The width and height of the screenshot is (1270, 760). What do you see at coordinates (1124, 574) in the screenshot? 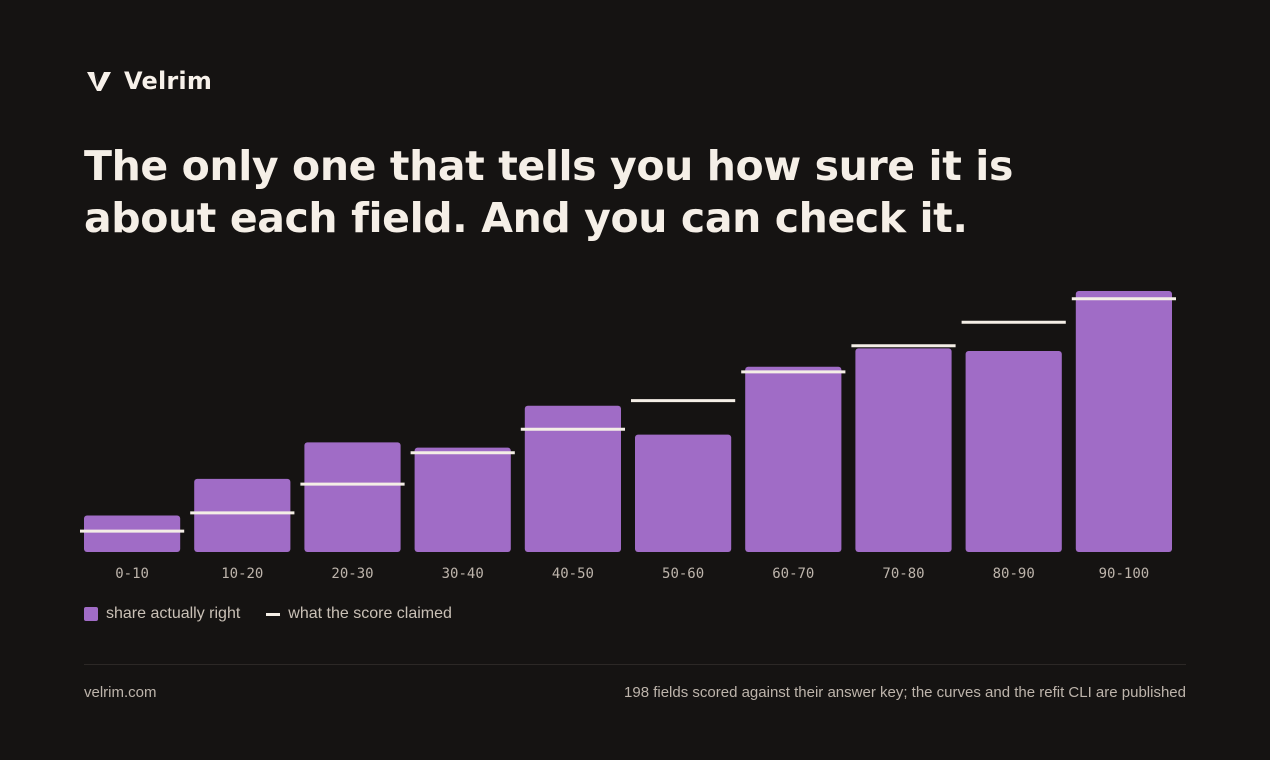
I see `x-tick-90-100: 90-100` at bounding box center [1124, 574].